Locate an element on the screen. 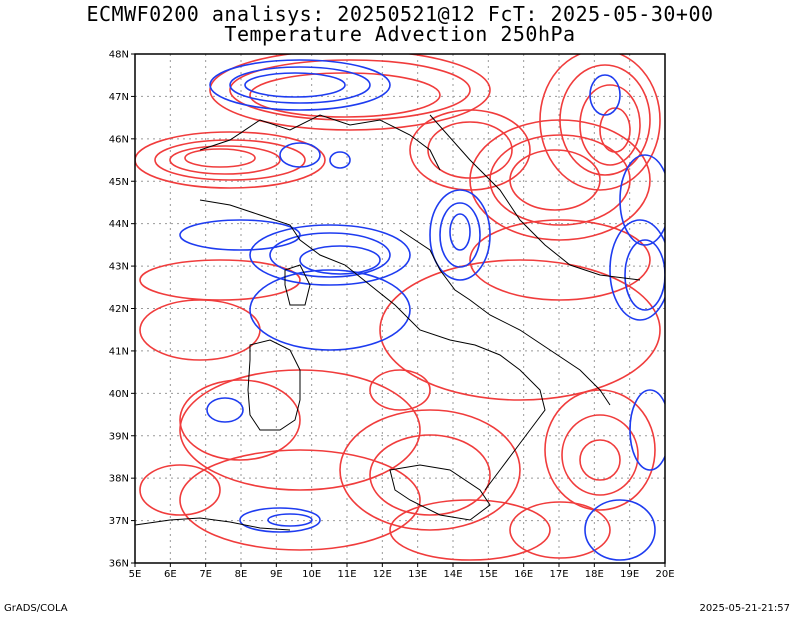 Image resolution: width=800 pixels, height=618 pixels. x-tick-label: 17E is located at coordinates (558, 574).